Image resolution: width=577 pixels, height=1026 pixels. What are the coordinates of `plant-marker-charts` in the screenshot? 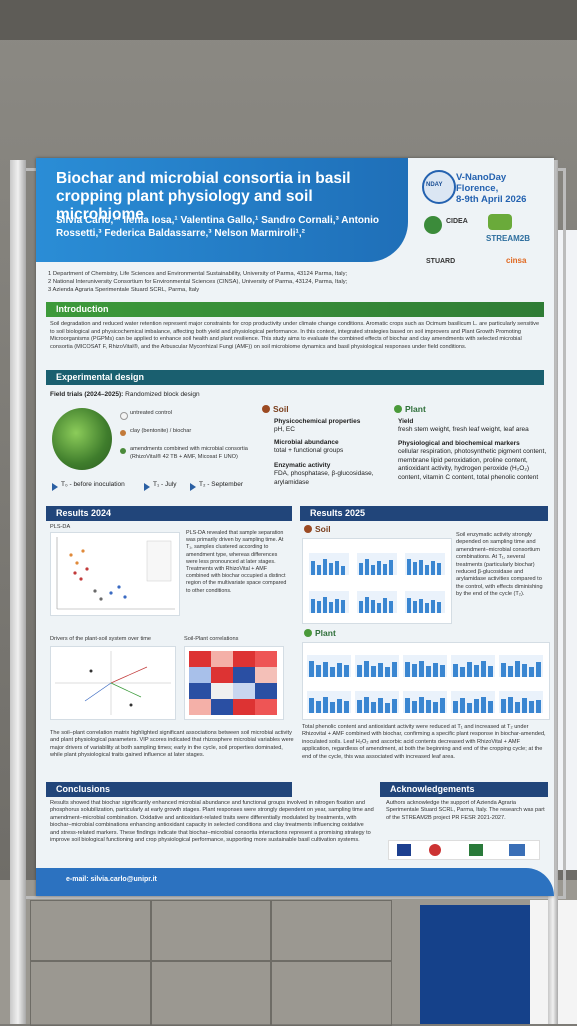 It's located at (426, 681).